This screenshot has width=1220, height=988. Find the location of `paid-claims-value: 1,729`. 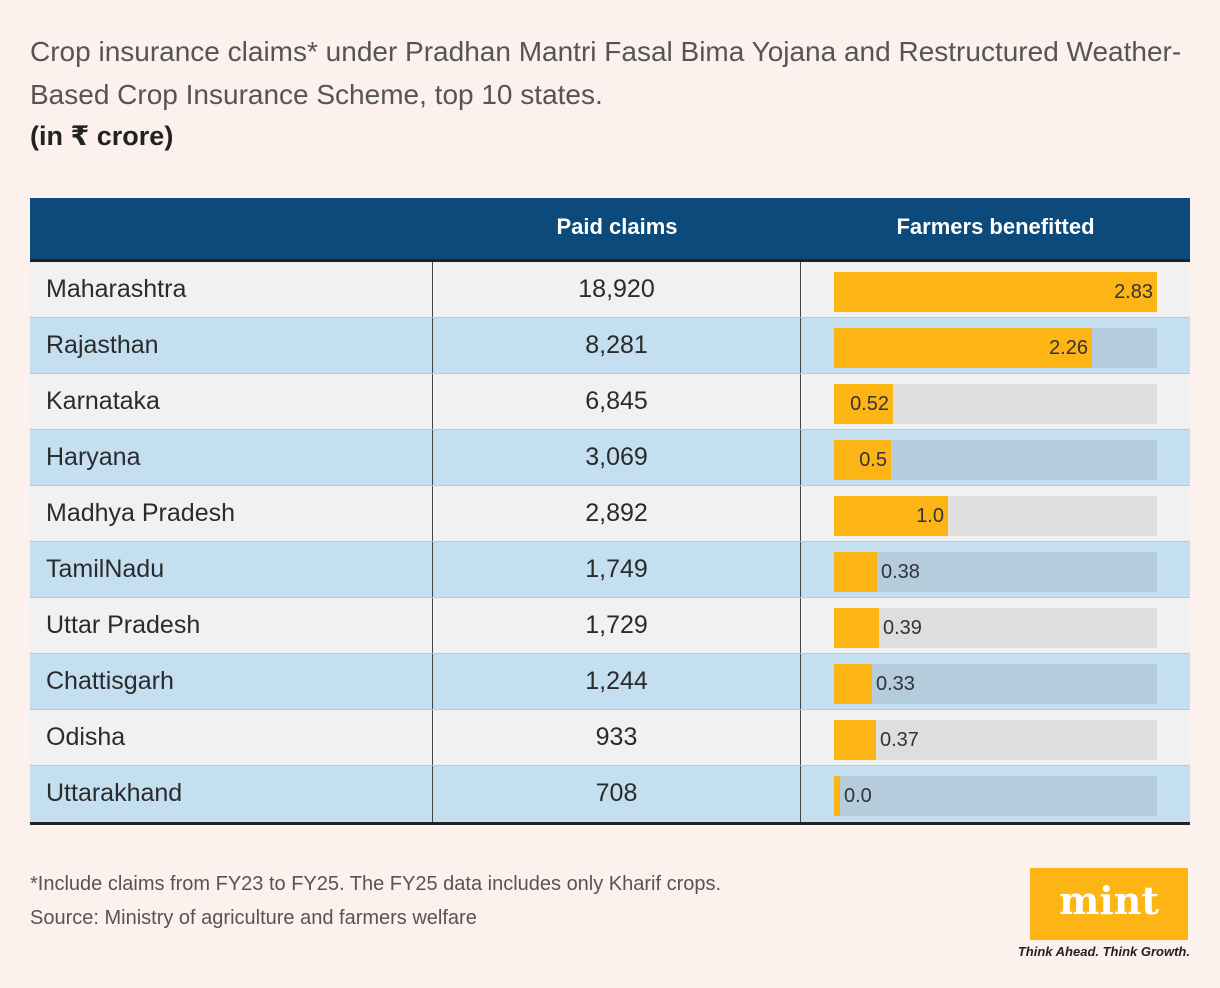

paid-claims-value: 1,729 is located at coordinates (617, 625).